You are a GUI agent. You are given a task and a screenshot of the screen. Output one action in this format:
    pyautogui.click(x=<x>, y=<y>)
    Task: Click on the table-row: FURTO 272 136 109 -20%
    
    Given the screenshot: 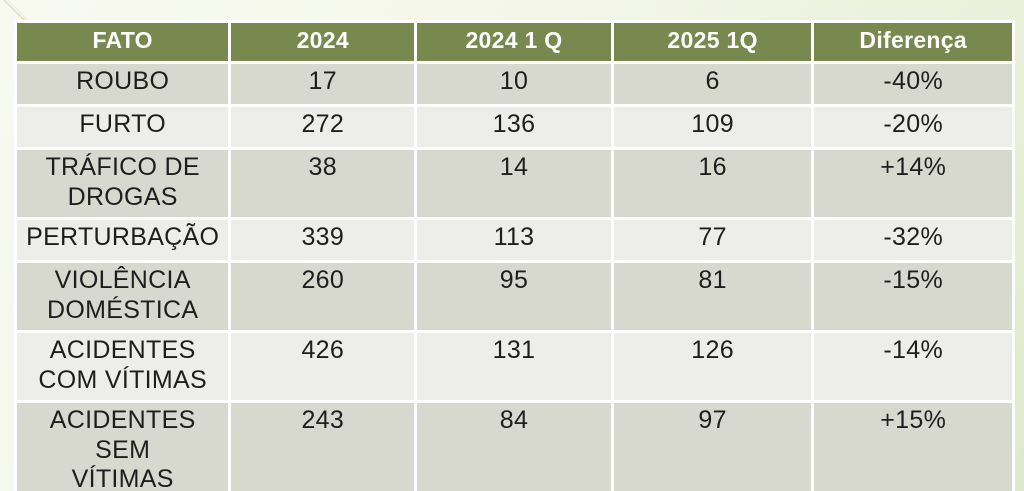 What is the action you would take?
    pyautogui.click(x=514, y=127)
    